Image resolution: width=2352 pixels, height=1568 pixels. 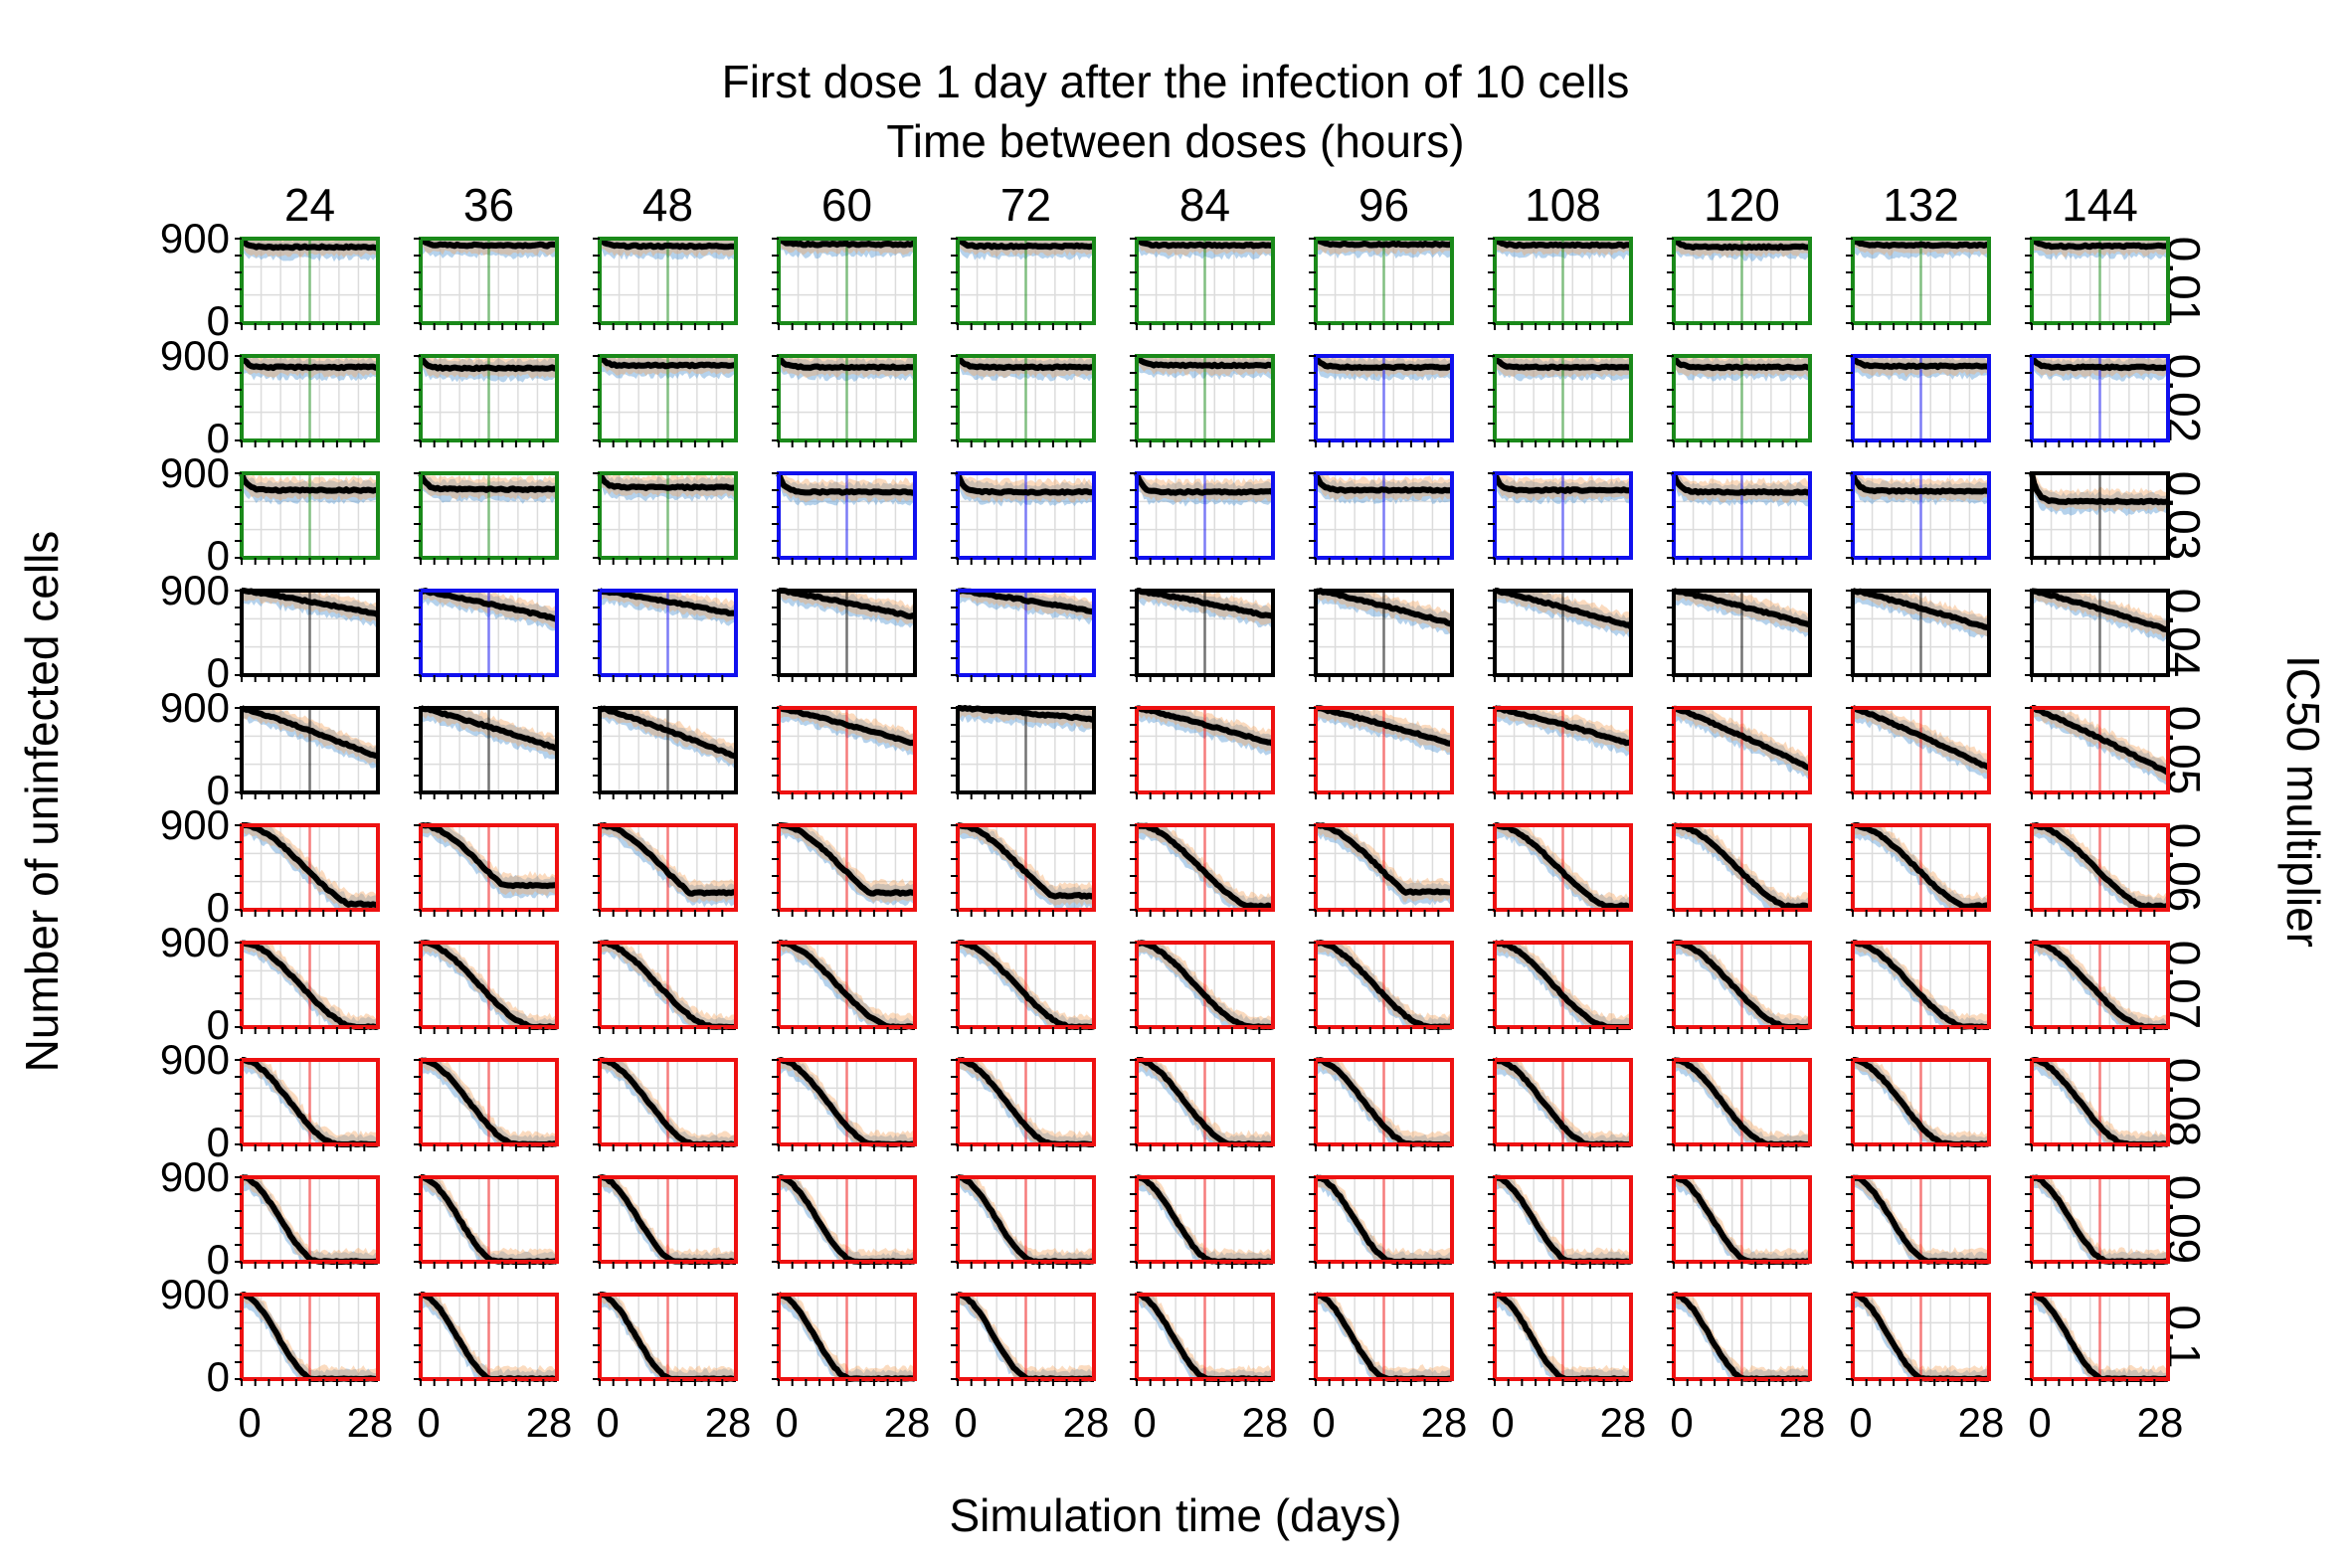 I want to click on chart-subtitle: Time between doses (hours), so click(x=1175, y=141).